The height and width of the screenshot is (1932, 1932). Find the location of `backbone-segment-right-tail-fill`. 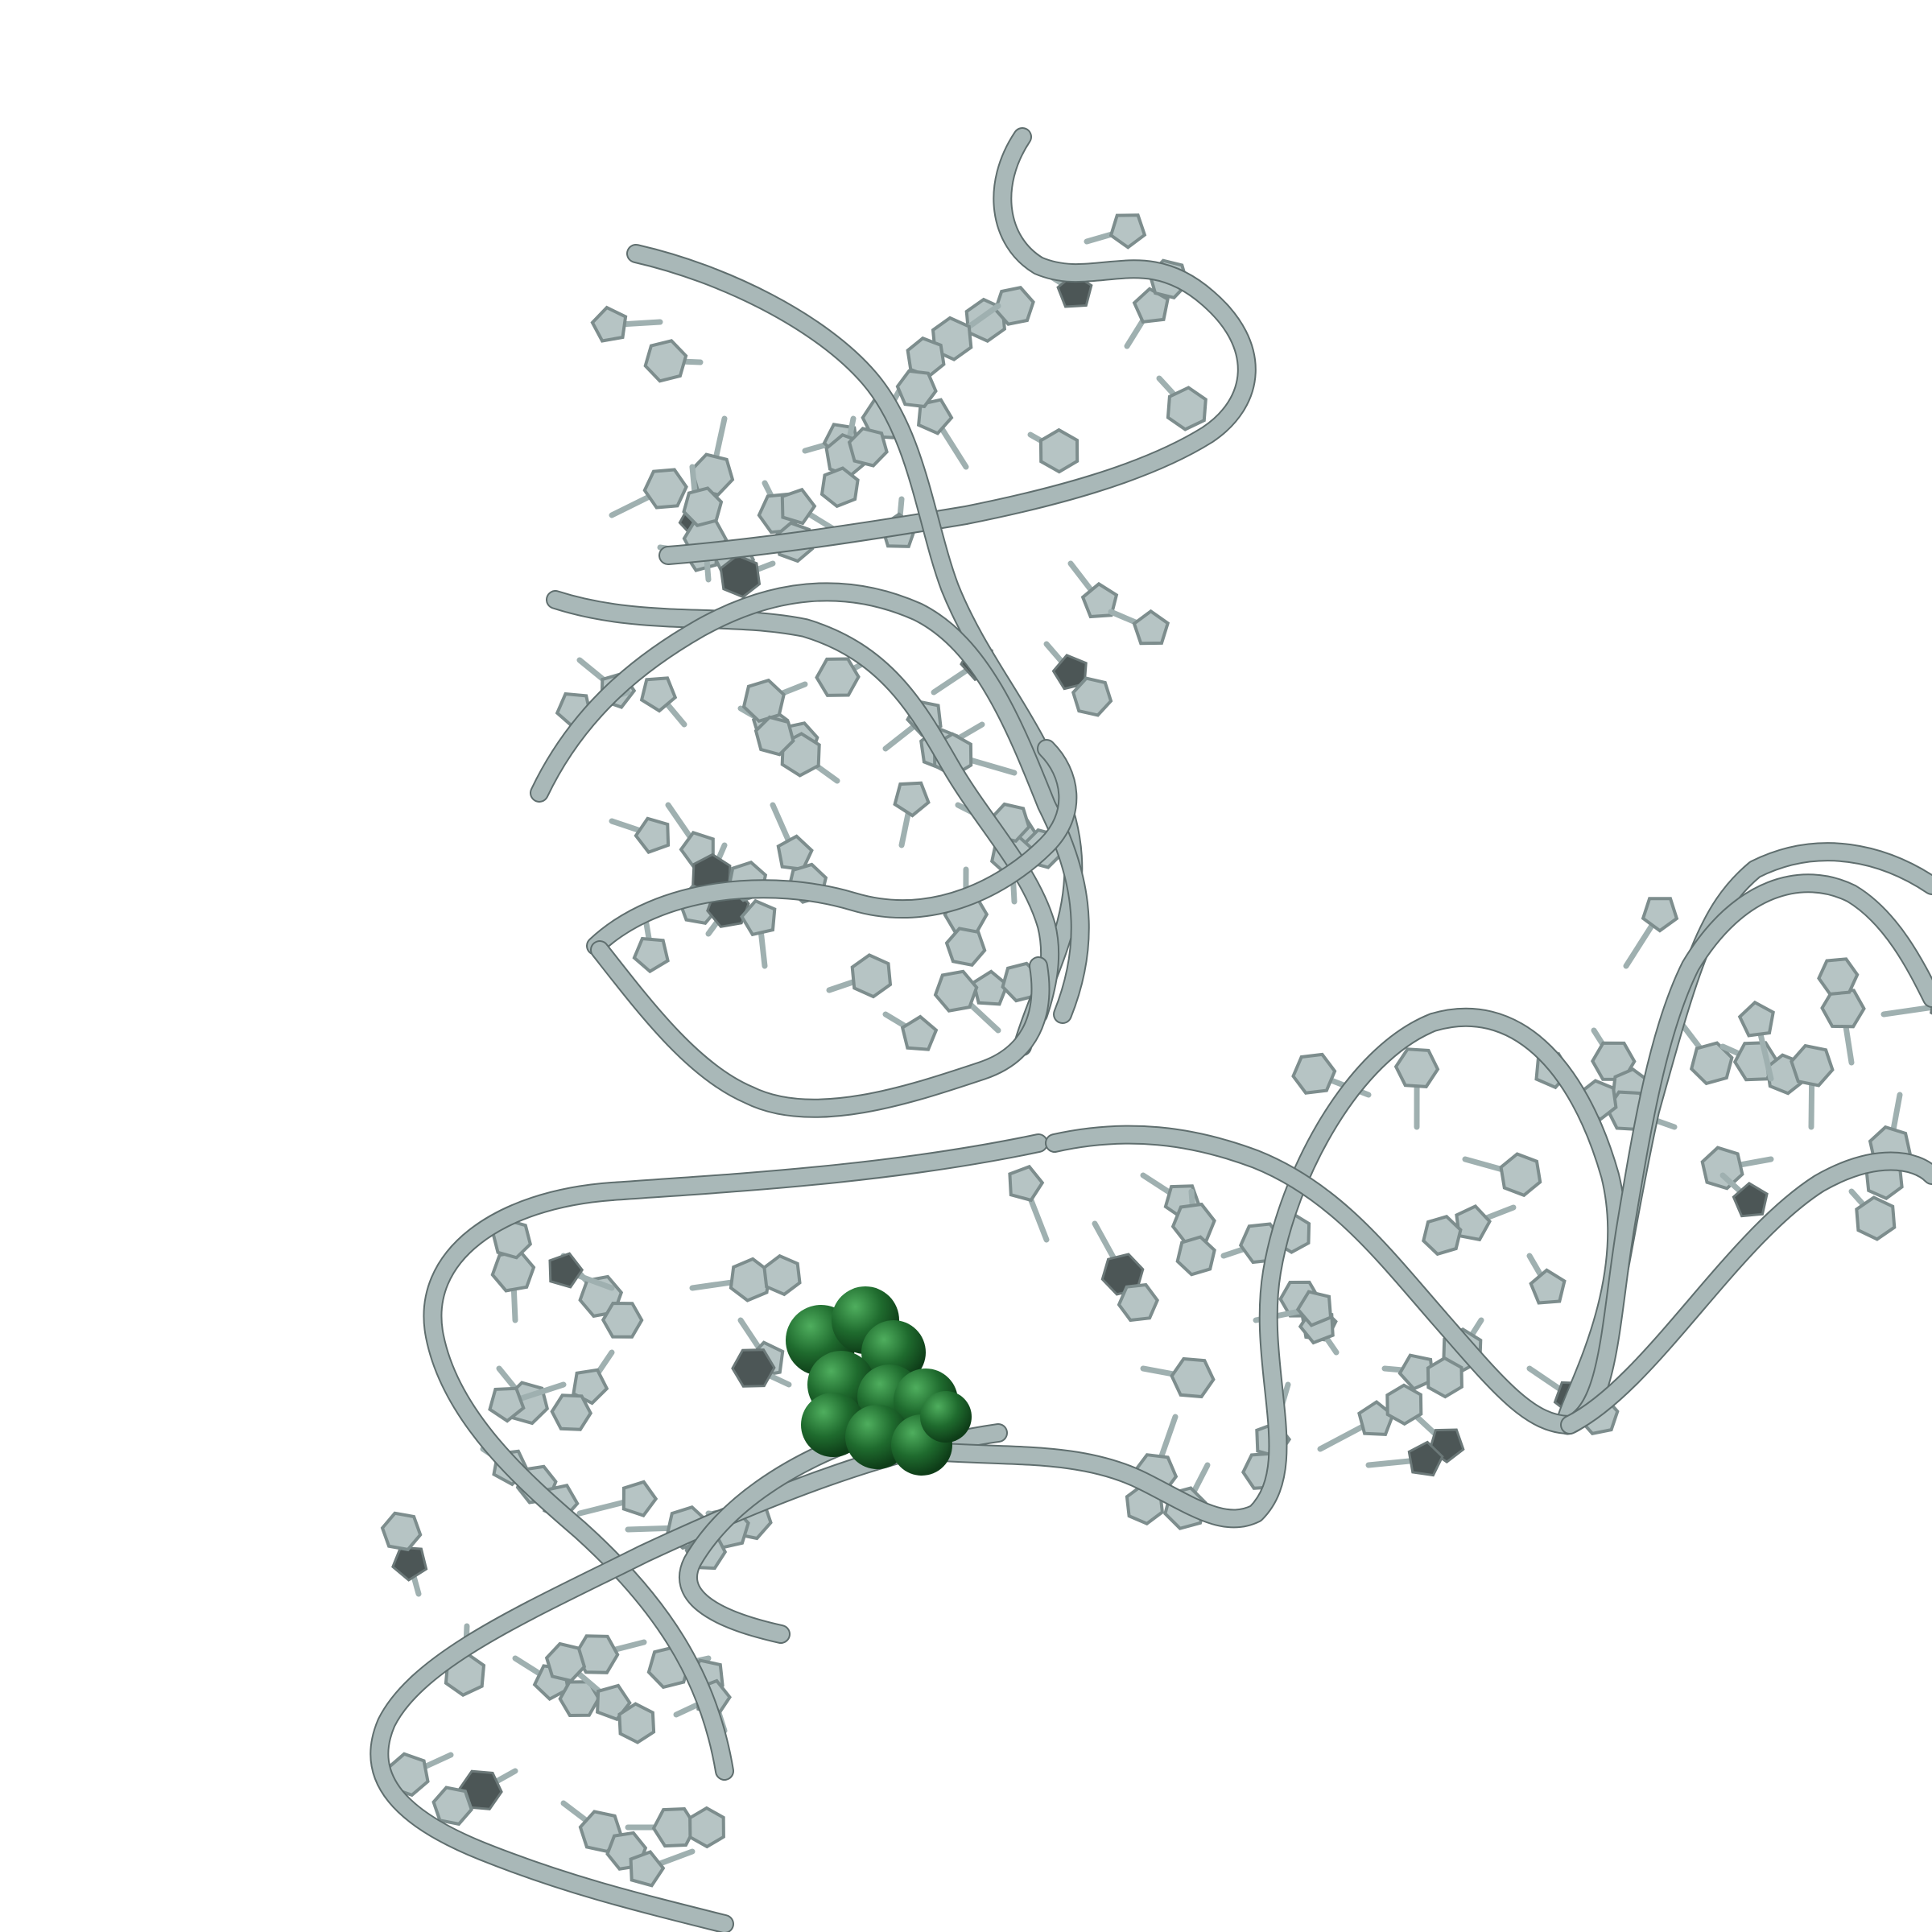

backbone-segment-right-tail-fill is located at coordinates (1747, 1293).